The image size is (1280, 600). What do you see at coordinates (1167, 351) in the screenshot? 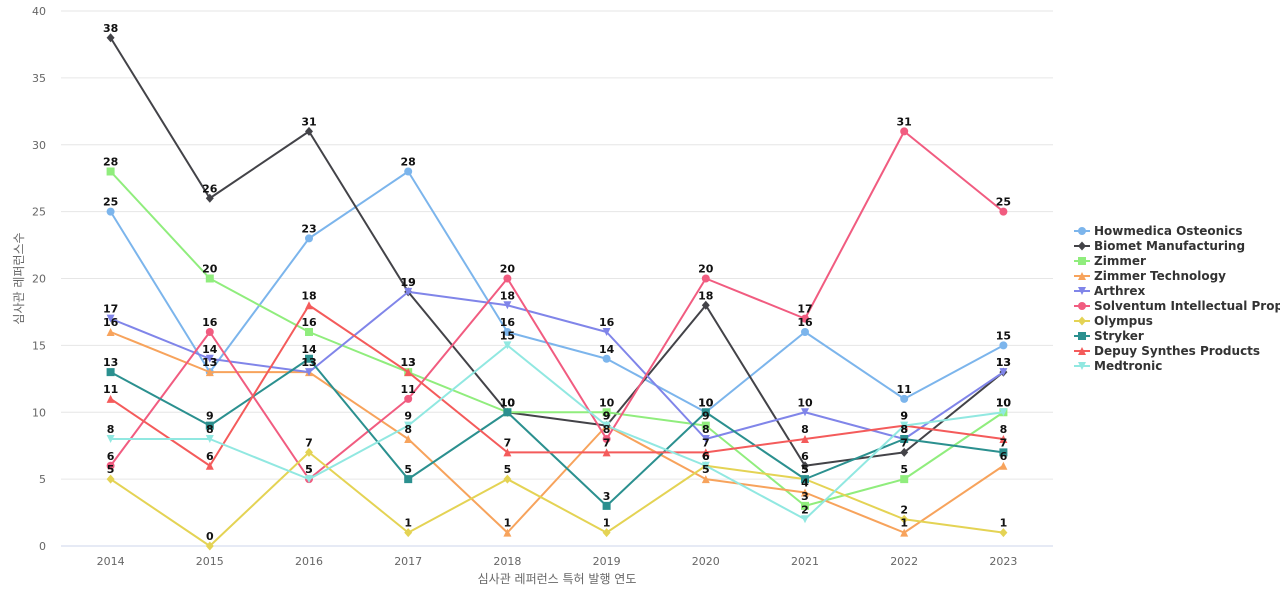
I see `legend-item: Depuy Synthes Products` at bounding box center [1167, 351].